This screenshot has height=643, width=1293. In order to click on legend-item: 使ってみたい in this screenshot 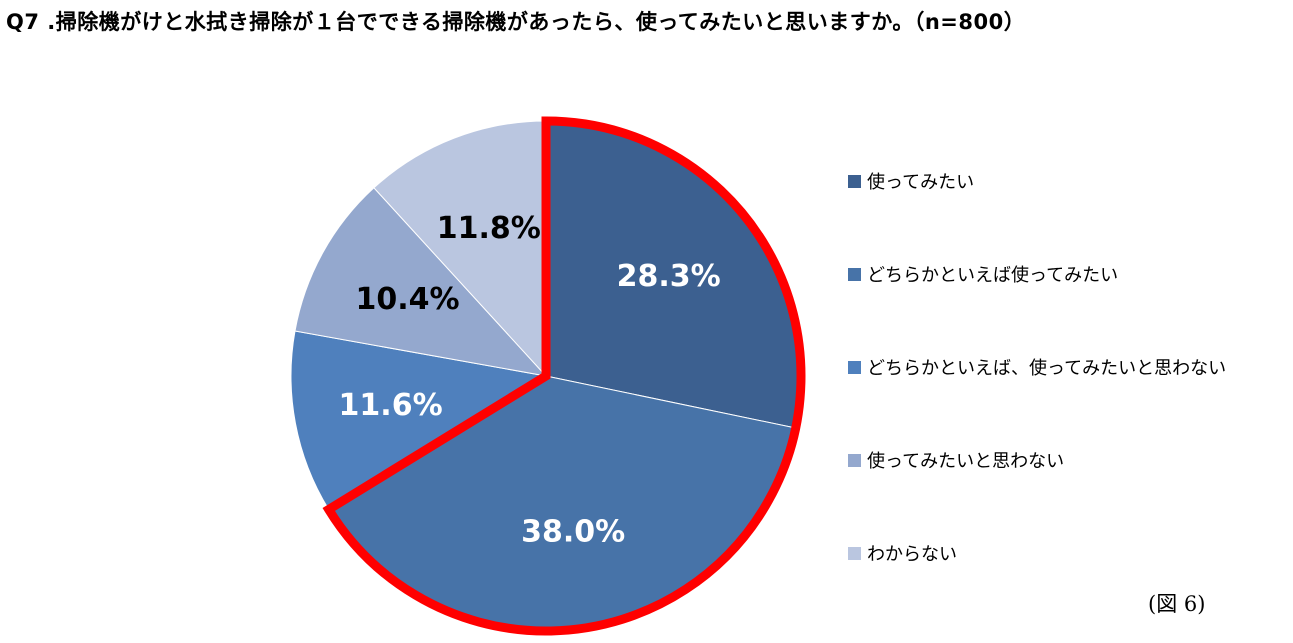, I will do `click(911, 181)`.